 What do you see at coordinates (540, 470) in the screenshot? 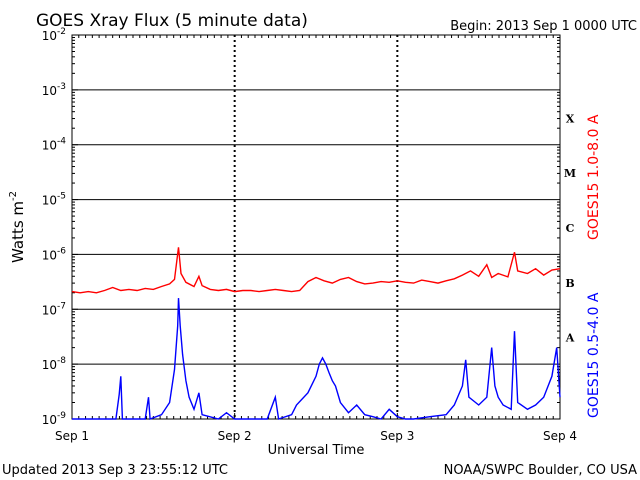
I see `source-credit: NOAA/SWPC Boulder, CO USA` at bounding box center [540, 470].